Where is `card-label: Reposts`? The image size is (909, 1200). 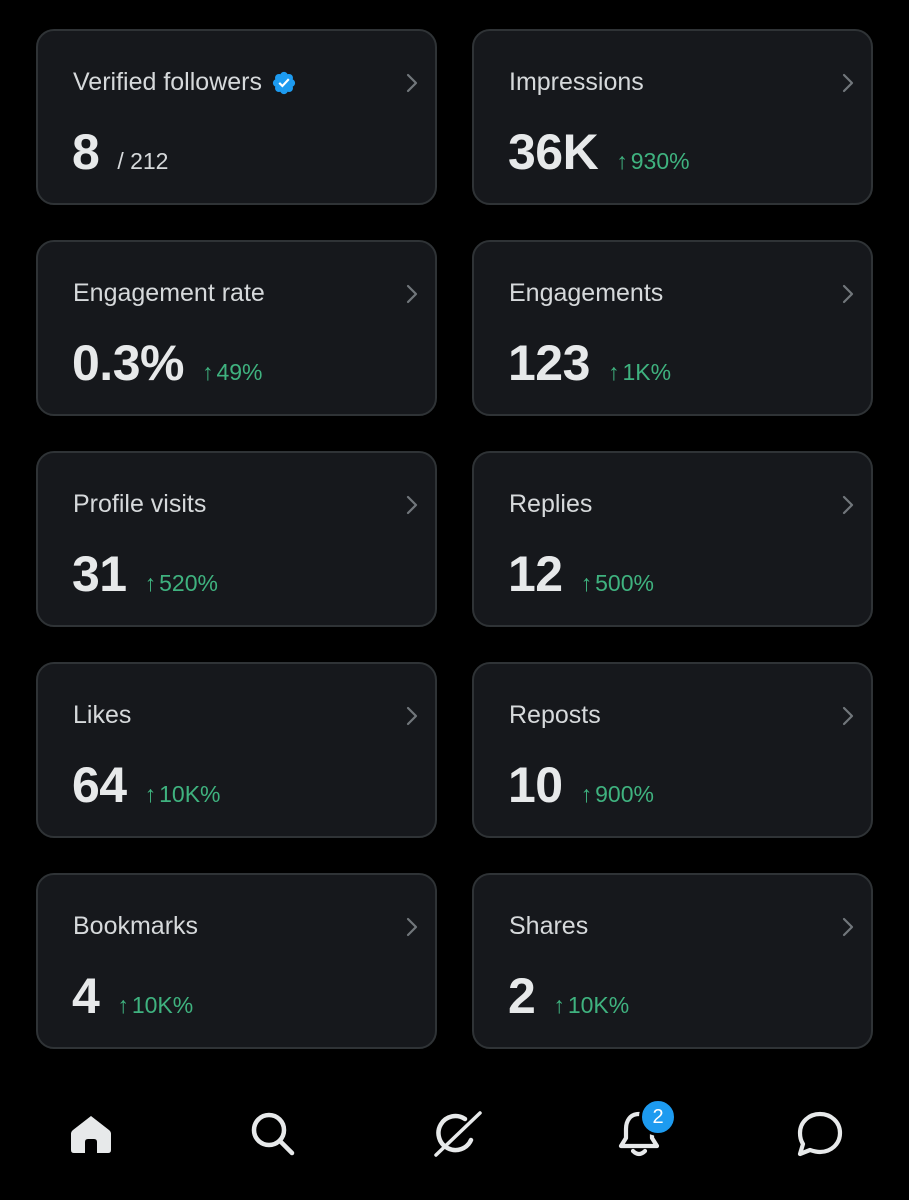
card-label: Reposts is located at coordinates (555, 715).